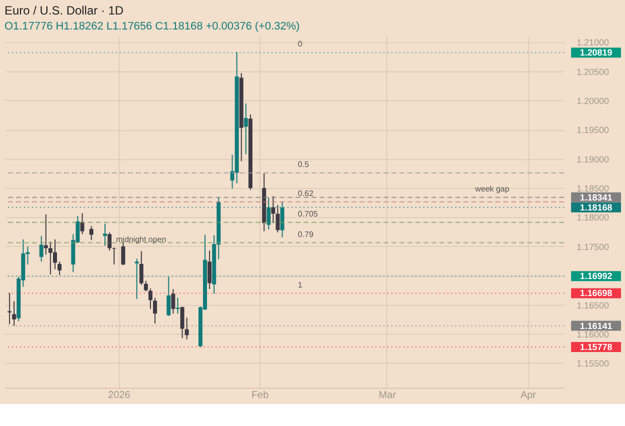  What do you see at coordinates (596, 207) in the screenshot?
I see `ref-line-label: 1.18168` at bounding box center [596, 207].